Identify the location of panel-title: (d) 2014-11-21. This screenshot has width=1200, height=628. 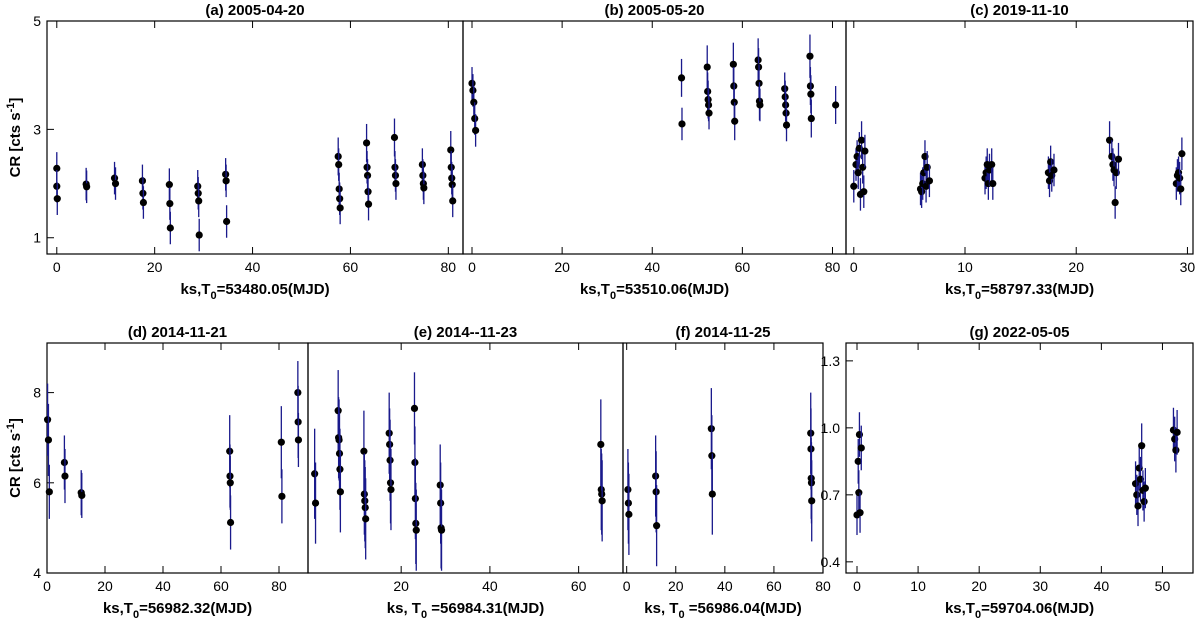
(177, 332).